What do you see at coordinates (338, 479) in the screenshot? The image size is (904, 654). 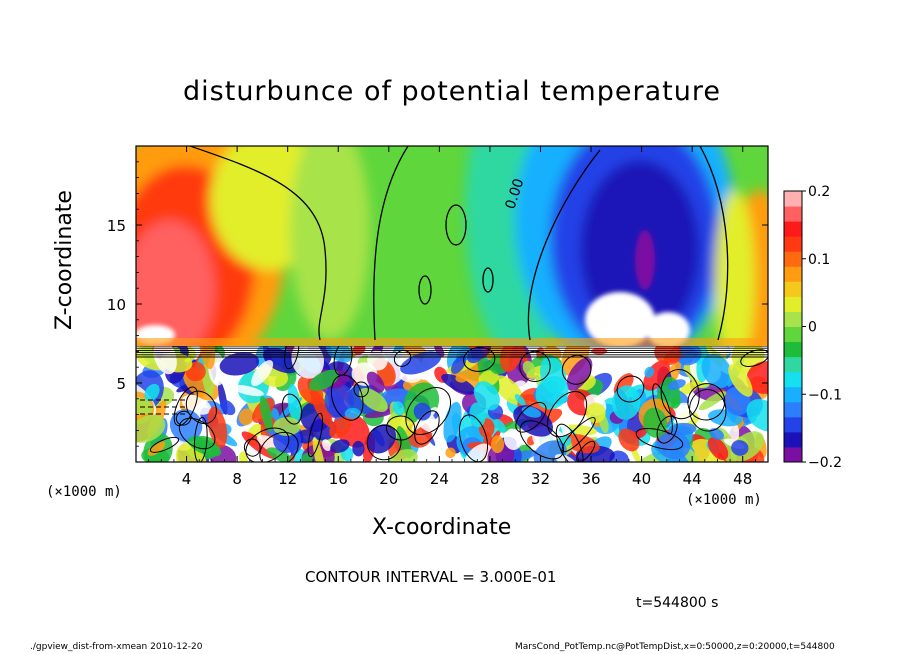 I see `x-tick-label: 16` at bounding box center [338, 479].